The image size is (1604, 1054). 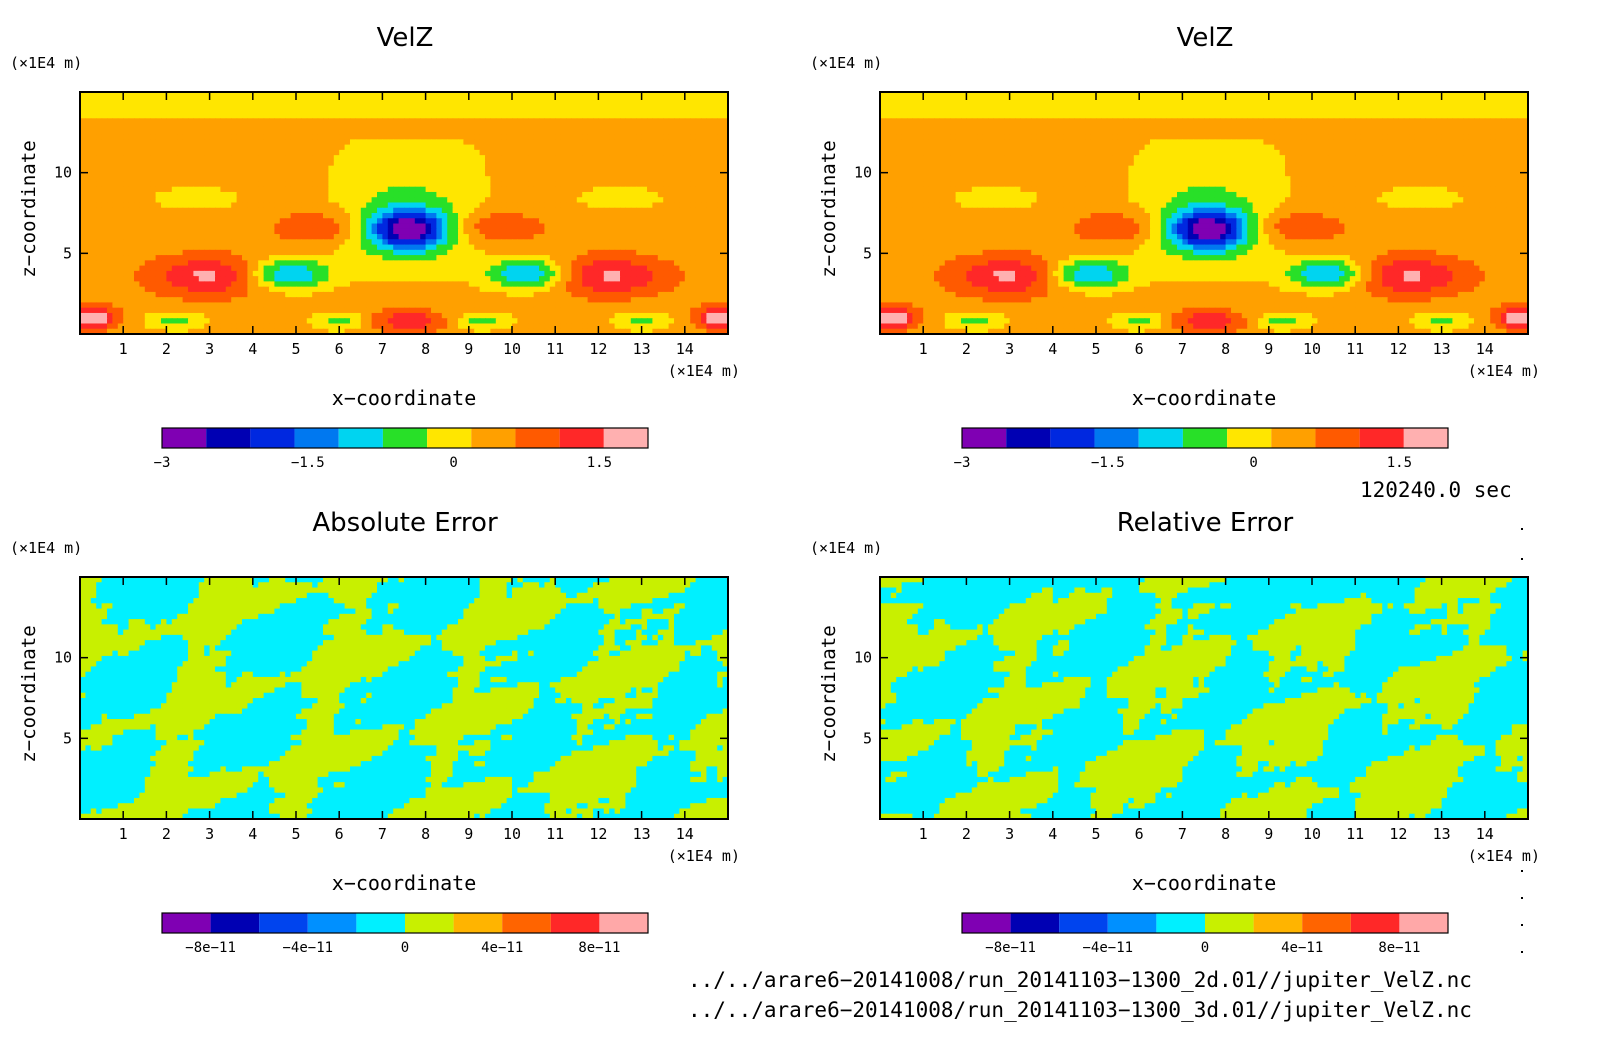 What do you see at coordinates (1205, 38) in the screenshot?
I see `panel-title: VelZ` at bounding box center [1205, 38].